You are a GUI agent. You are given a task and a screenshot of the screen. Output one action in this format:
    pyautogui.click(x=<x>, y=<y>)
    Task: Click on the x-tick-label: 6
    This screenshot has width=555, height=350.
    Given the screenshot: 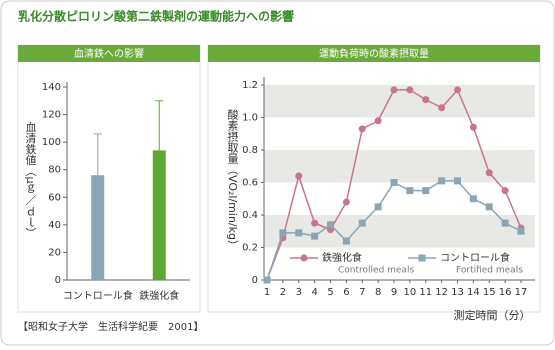 What is the action you would take?
    pyautogui.click(x=346, y=292)
    